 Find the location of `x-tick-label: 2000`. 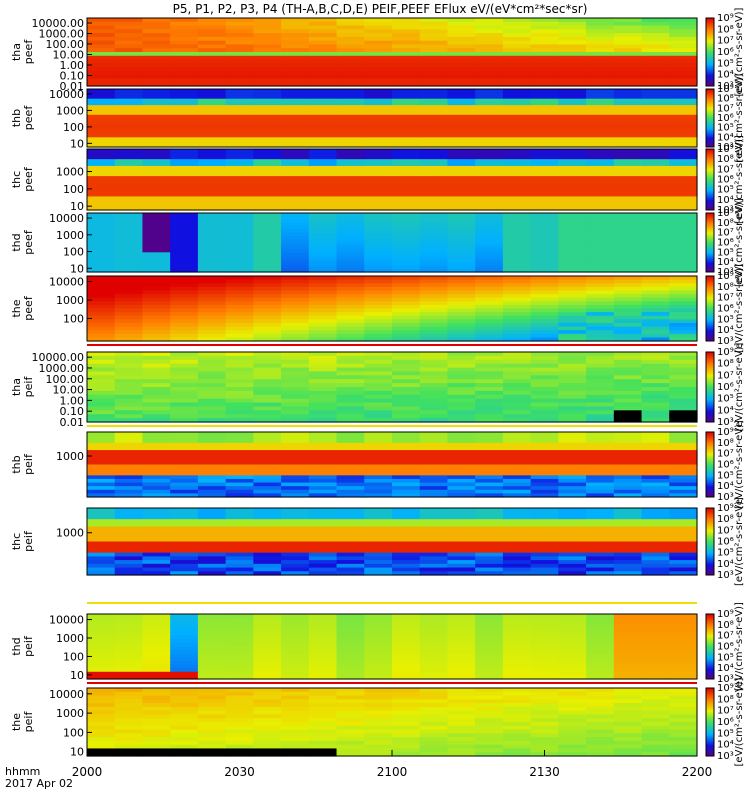

x-tick-label: 2000 is located at coordinates (87, 772).